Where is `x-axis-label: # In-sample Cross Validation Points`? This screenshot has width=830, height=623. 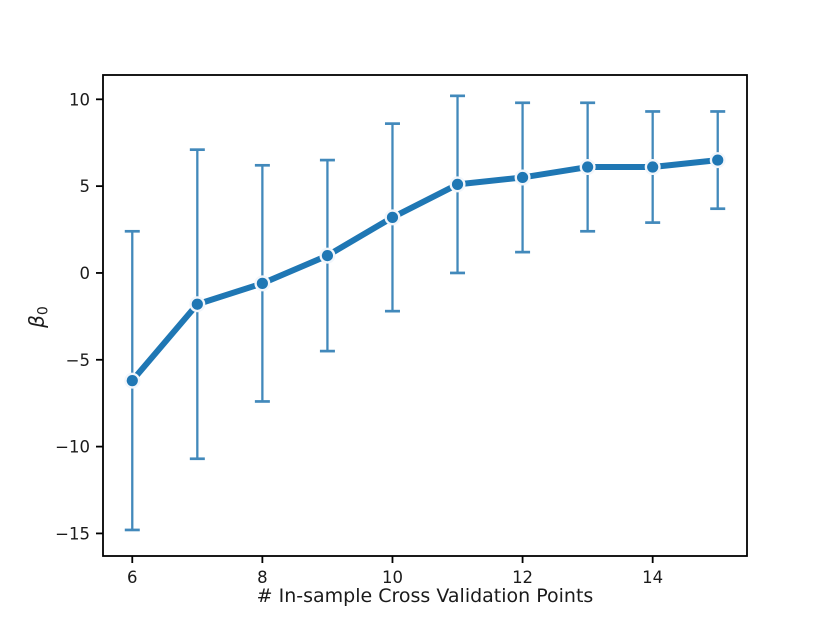 x-axis-label: # In-sample Cross Validation Points is located at coordinates (425, 596).